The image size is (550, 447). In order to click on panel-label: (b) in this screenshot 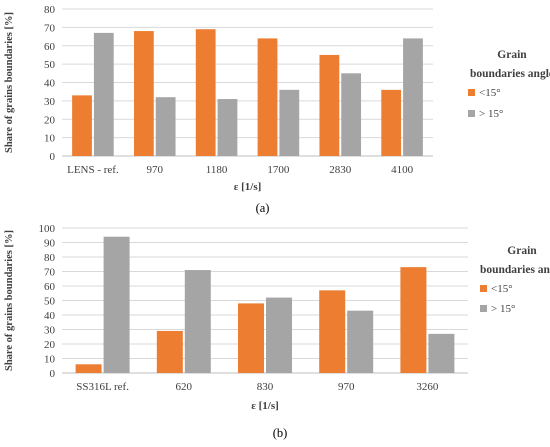, I will do `click(280, 433)`.